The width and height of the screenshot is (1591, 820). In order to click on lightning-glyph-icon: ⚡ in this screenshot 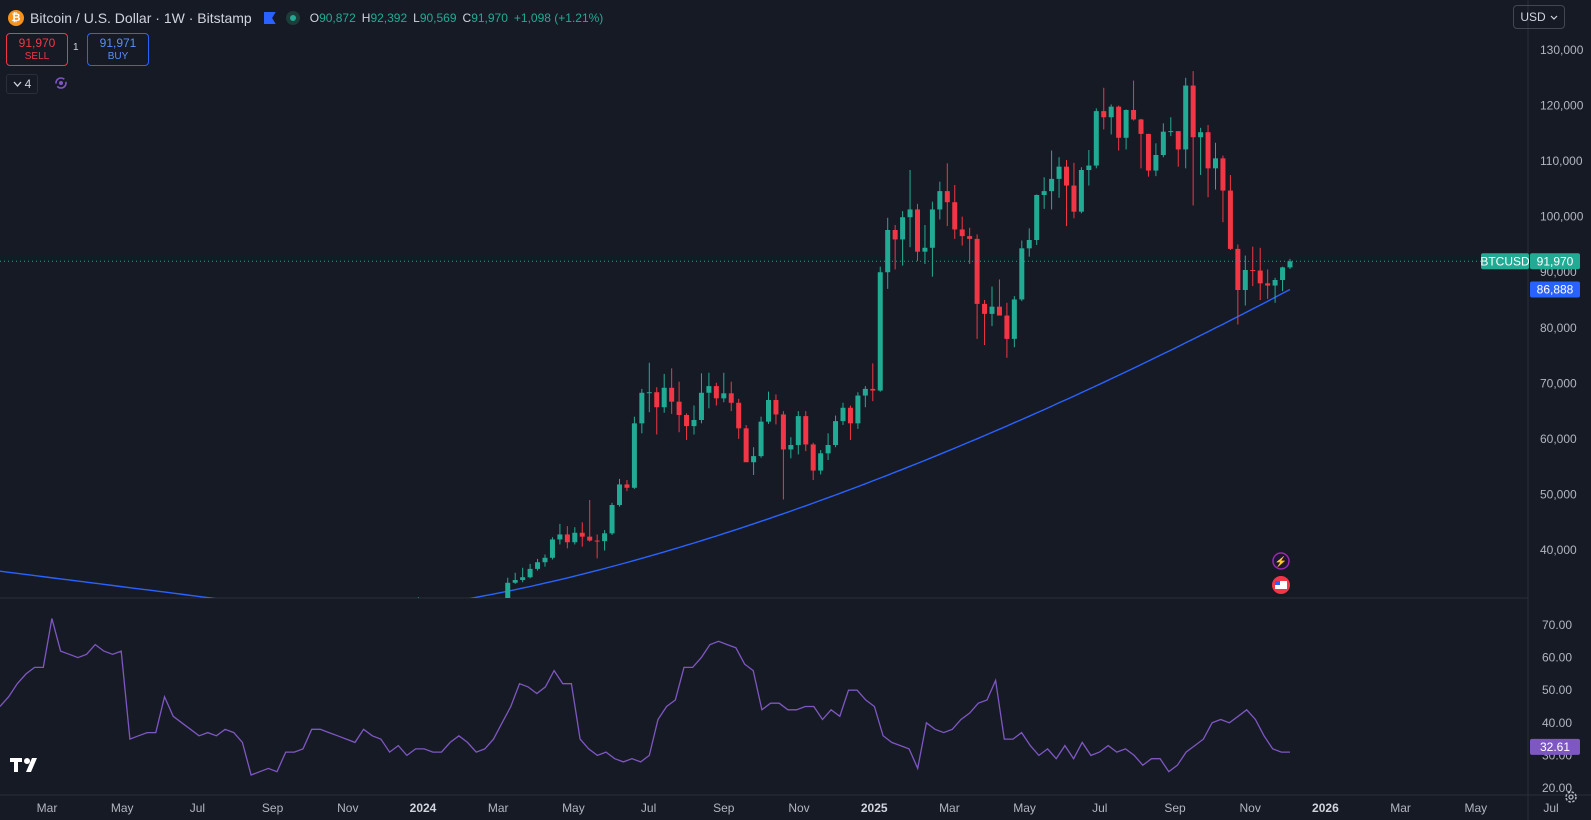, I will do `click(1281, 561)`.